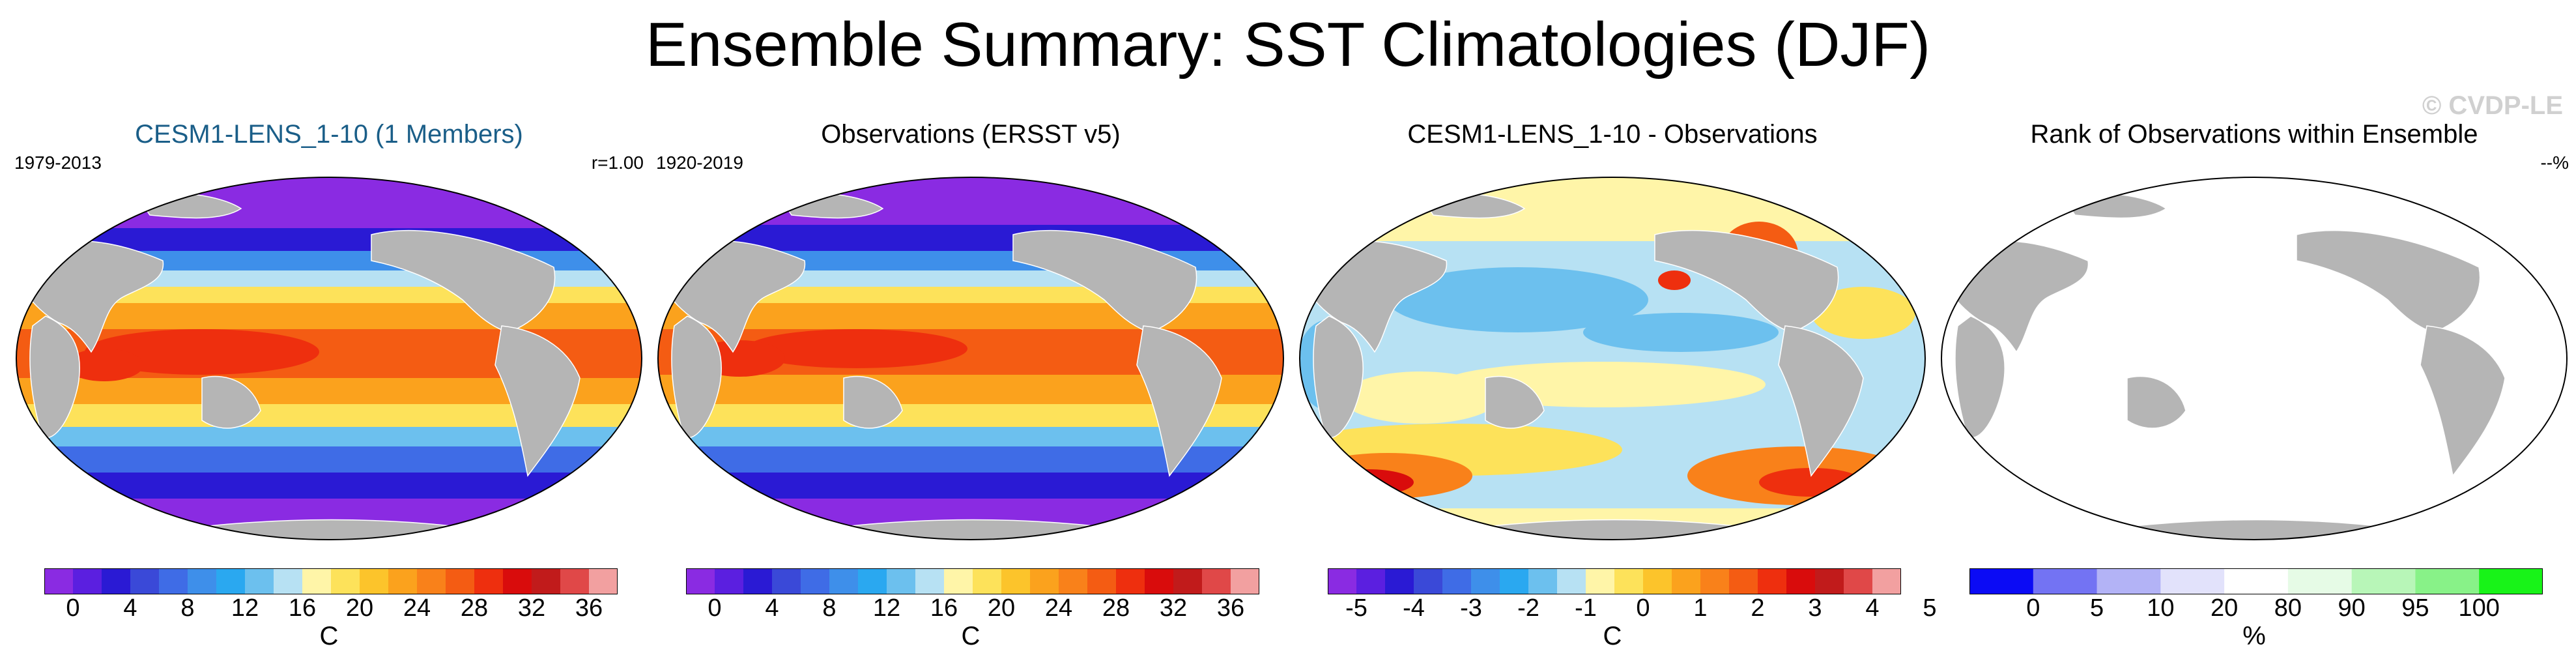 The width and height of the screenshot is (2576, 670). I want to click on colorbar-tick-label: 3, so click(1815, 608).